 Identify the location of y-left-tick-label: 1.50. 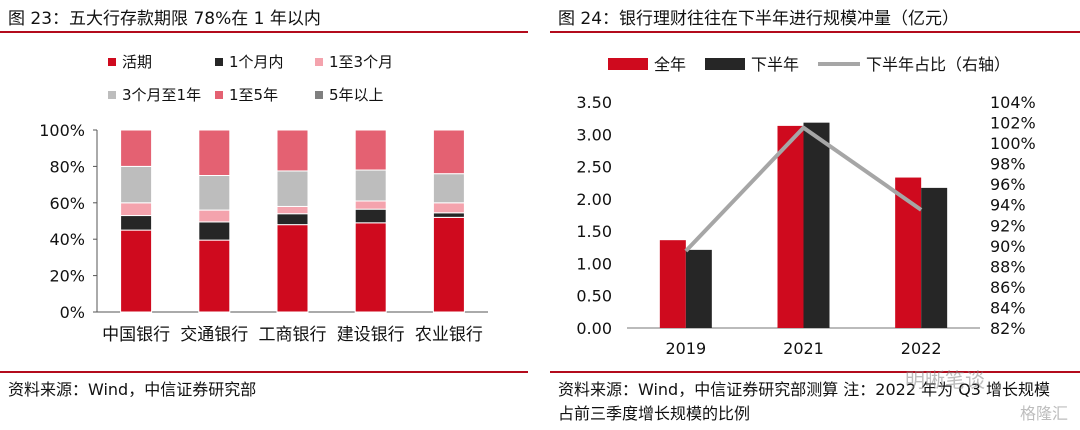
(594, 231).